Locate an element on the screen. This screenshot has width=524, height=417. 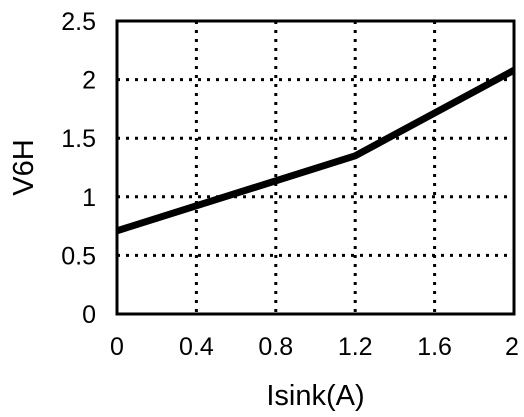
x-tick-label: 1.2 is located at coordinates (355, 347).